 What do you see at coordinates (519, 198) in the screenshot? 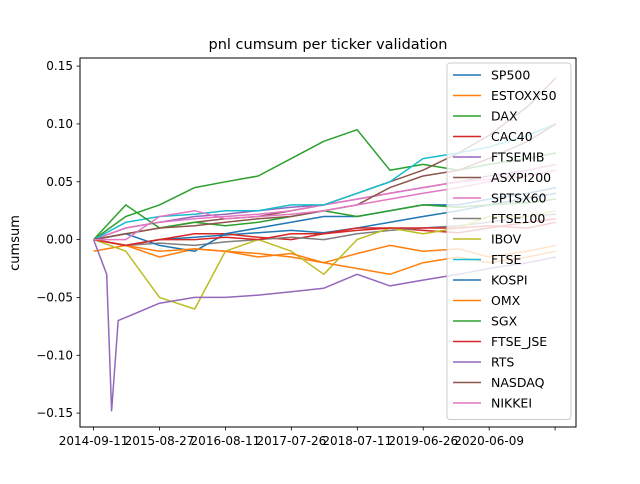
I see `legend-label: SPTSX60` at bounding box center [519, 198].